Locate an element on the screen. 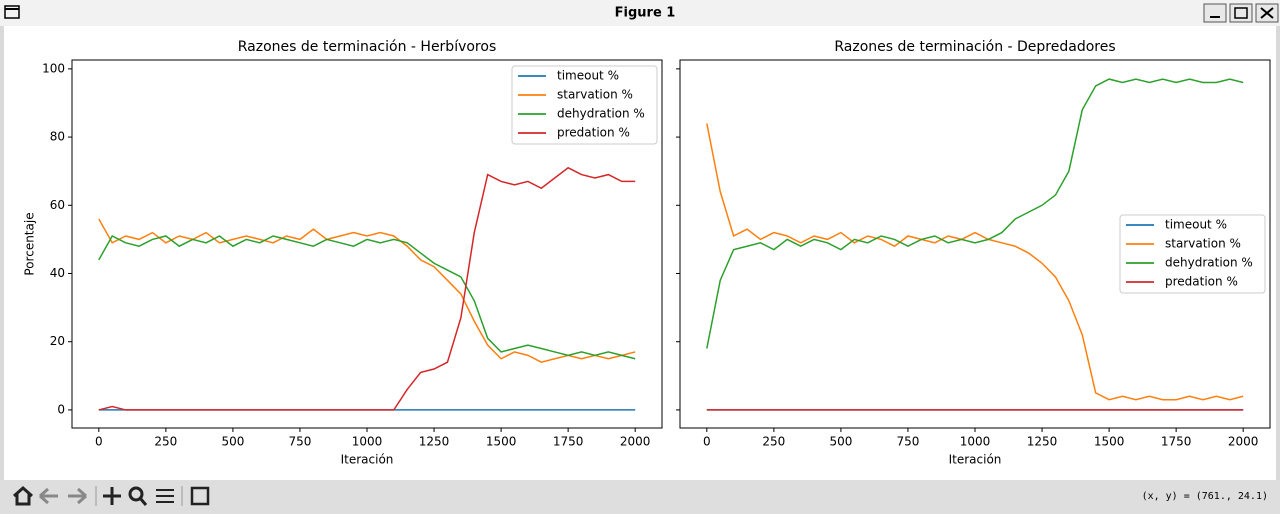 Image resolution: width=1280 pixels, height=518 pixels. zoom-handle is located at coordinates (143, 501).